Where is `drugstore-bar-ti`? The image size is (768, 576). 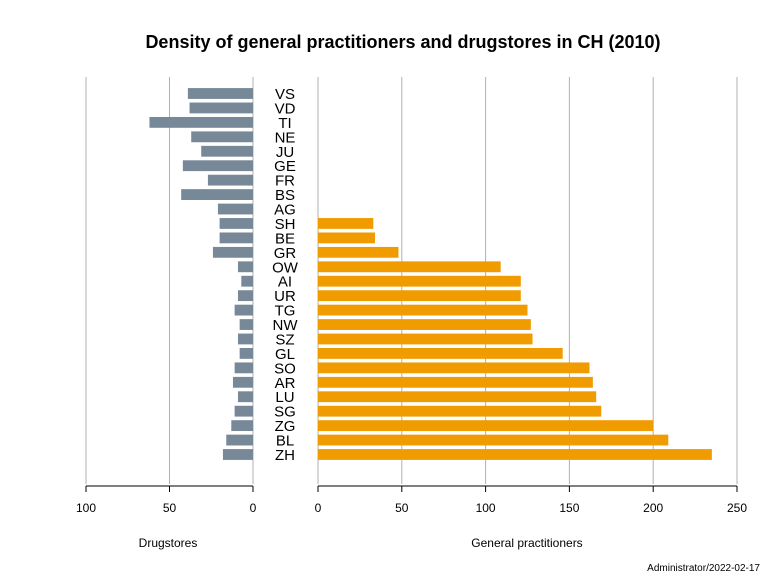 drugstore-bar-ti is located at coordinates (201, 122).